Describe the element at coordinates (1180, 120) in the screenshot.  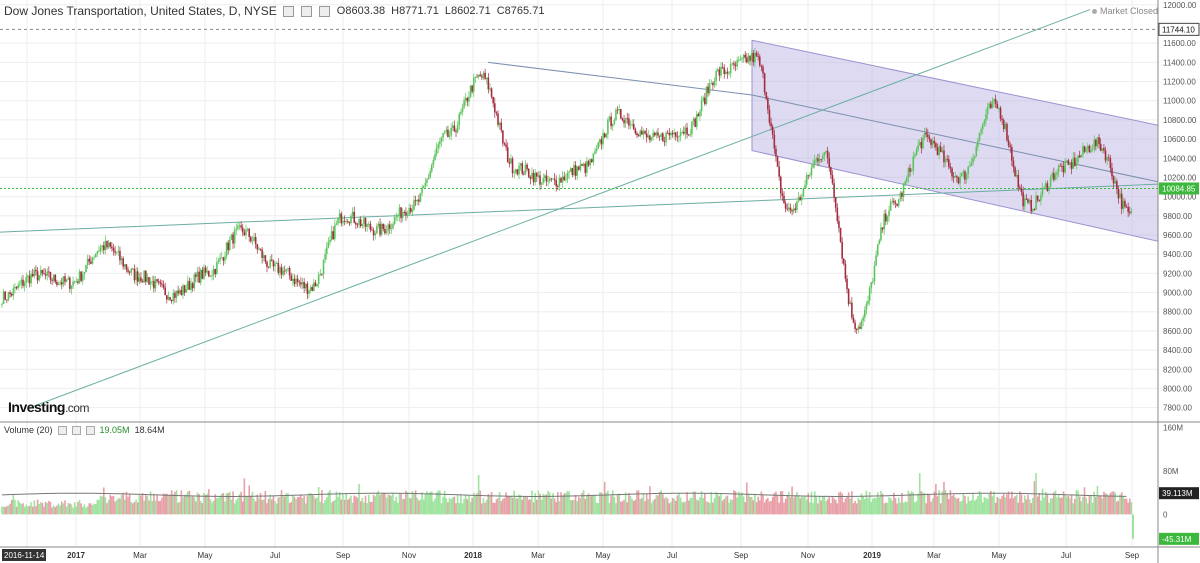
I see `price-tick-label: 10800.00` at that location.